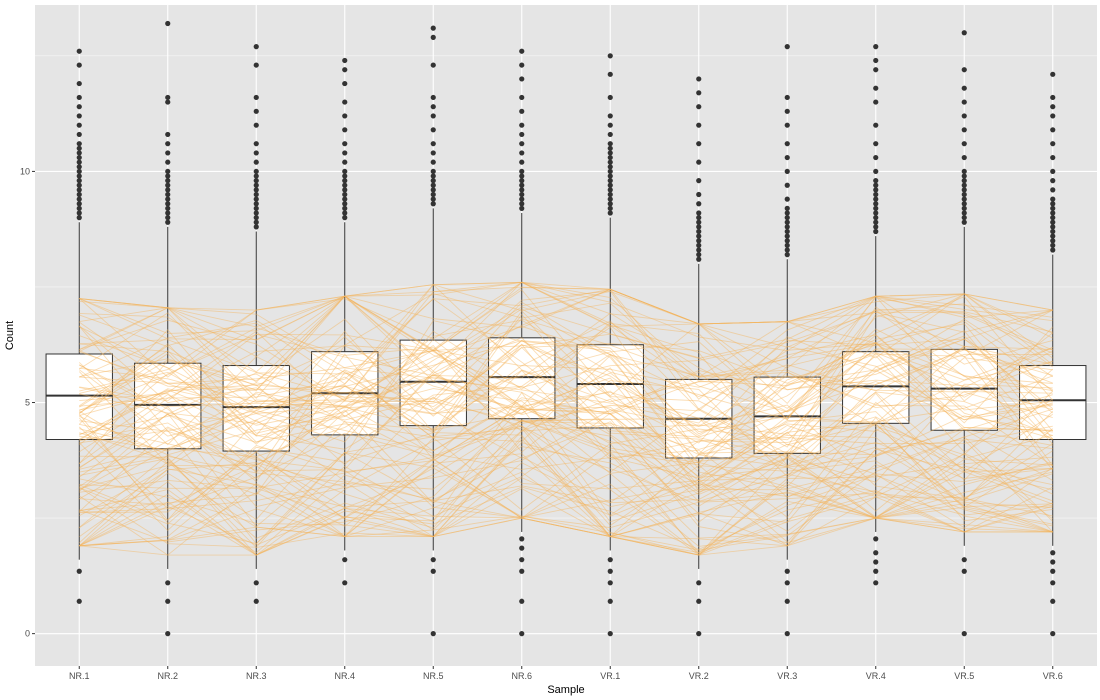 The image size is (1100, 700). Describe the element at coordinates (964, 333) in the screenshot. I see `box-VR.5` at that location.